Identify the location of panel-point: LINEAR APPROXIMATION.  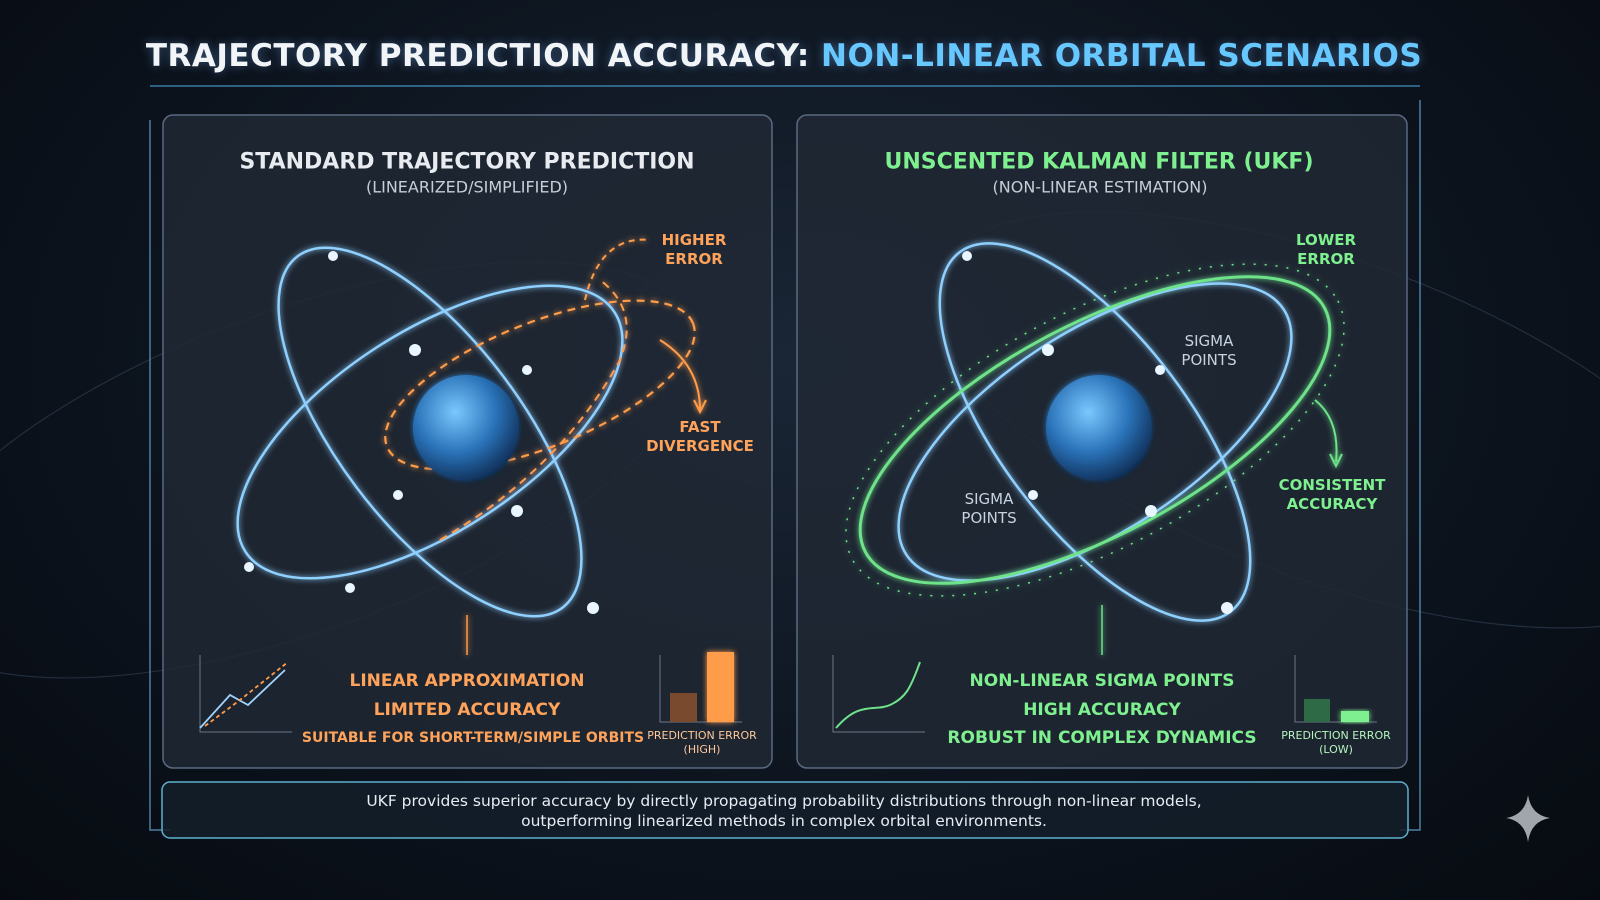
(467, 681).